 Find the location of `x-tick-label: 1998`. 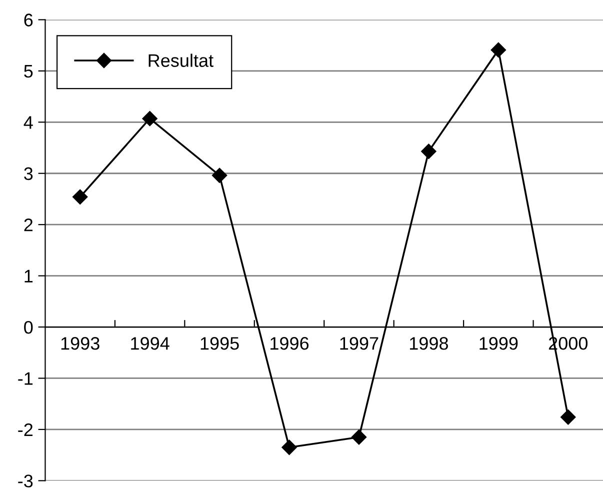

x-tick-label: 1998 is located at coordinates (429, 343).